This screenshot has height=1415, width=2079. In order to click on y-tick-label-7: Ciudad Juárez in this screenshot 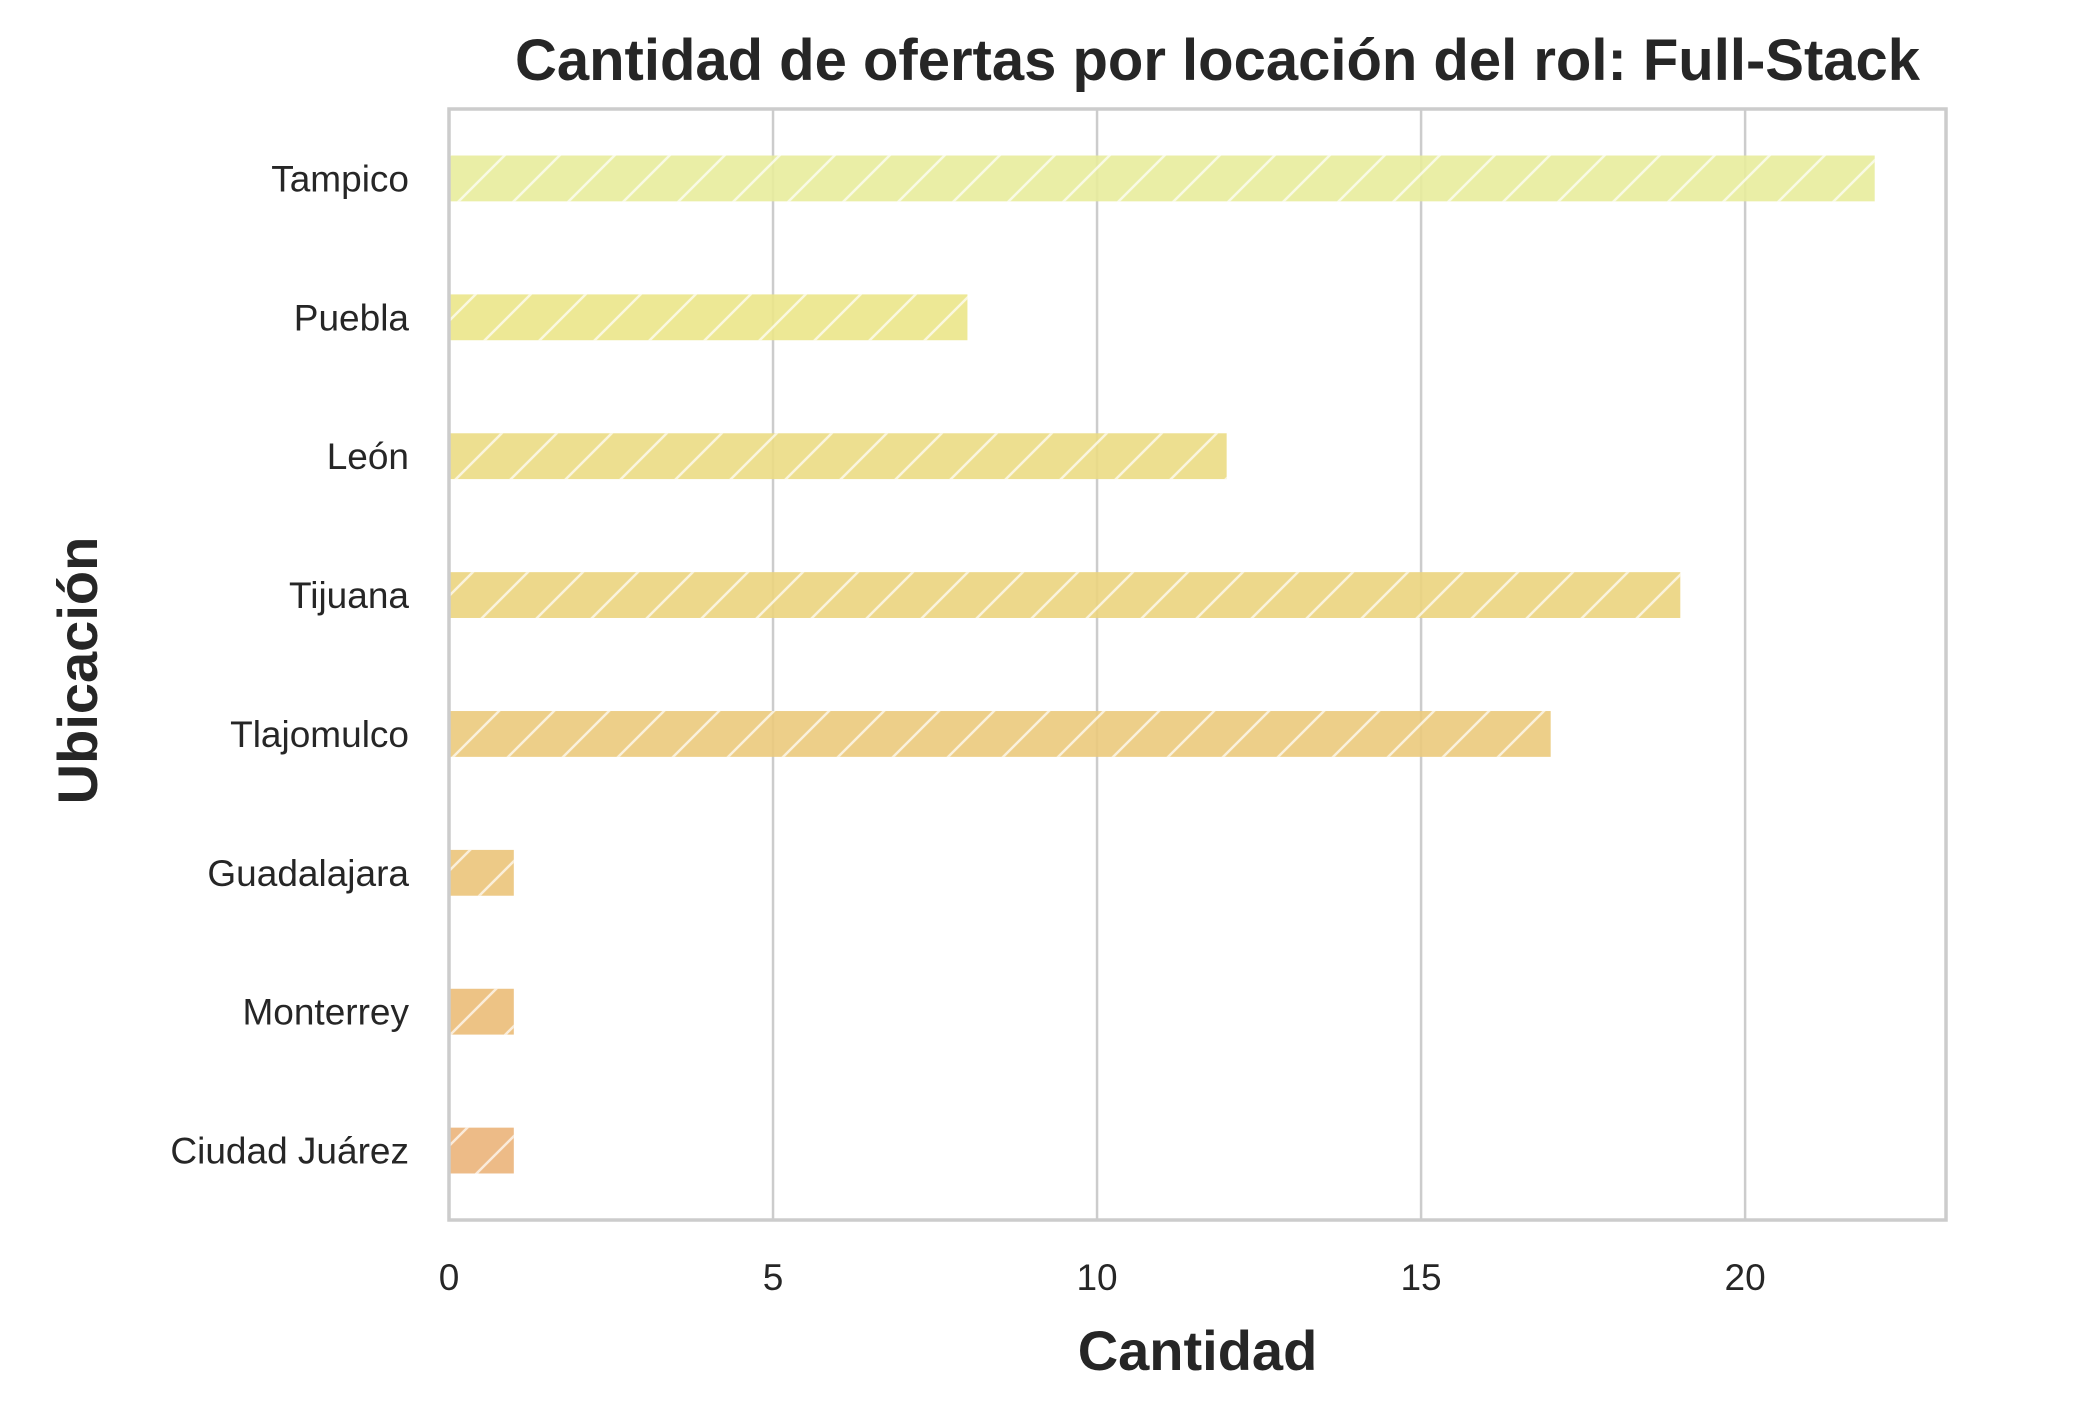, I will do `click(289, 1151)`.